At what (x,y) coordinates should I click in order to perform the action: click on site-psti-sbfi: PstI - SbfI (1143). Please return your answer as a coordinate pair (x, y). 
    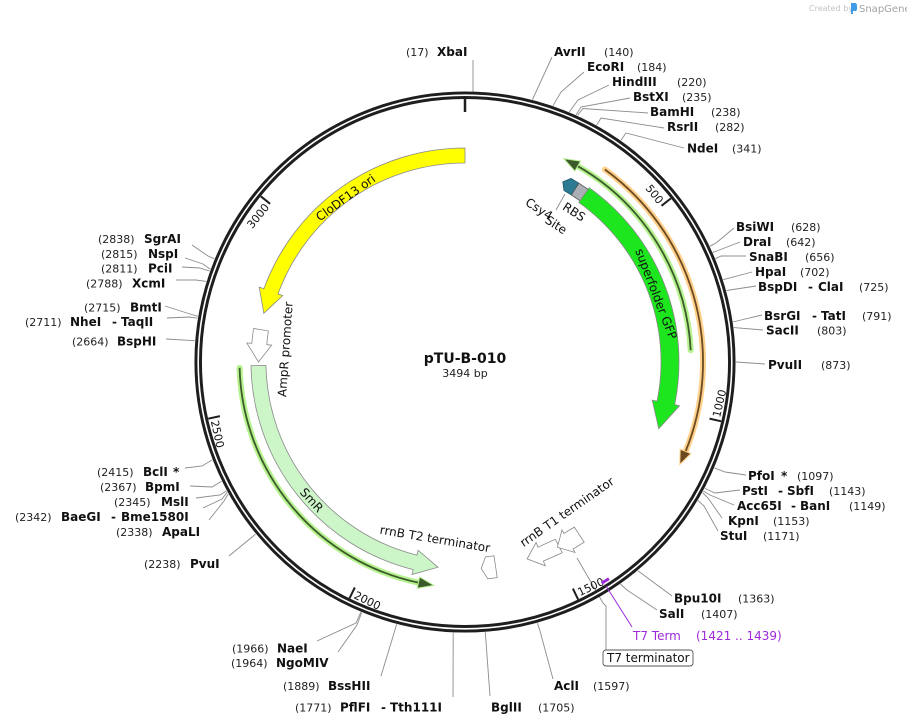
    Looking at the image, I should click on (804, 491).